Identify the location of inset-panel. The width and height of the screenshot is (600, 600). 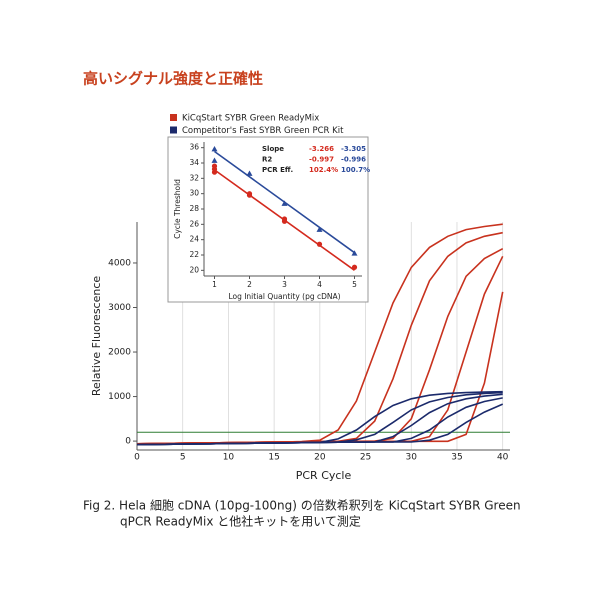
(268, 219).